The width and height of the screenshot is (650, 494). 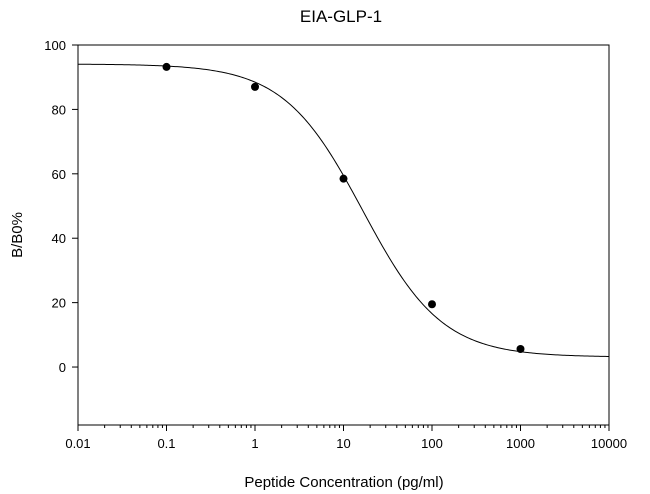 I want to click on y-tick-label: 0, so click(x=62, y=367).